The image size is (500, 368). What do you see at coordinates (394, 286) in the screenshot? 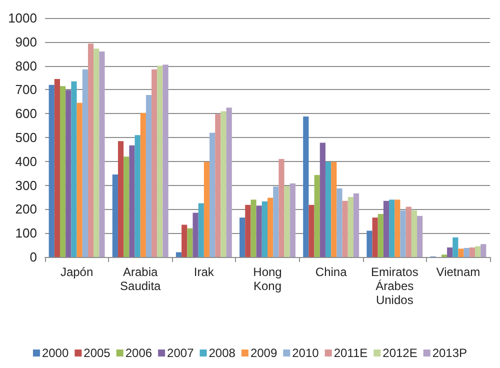
I see `x-tick-label: Emiratos Árabes Unidos` at bounding box center [394, 286].